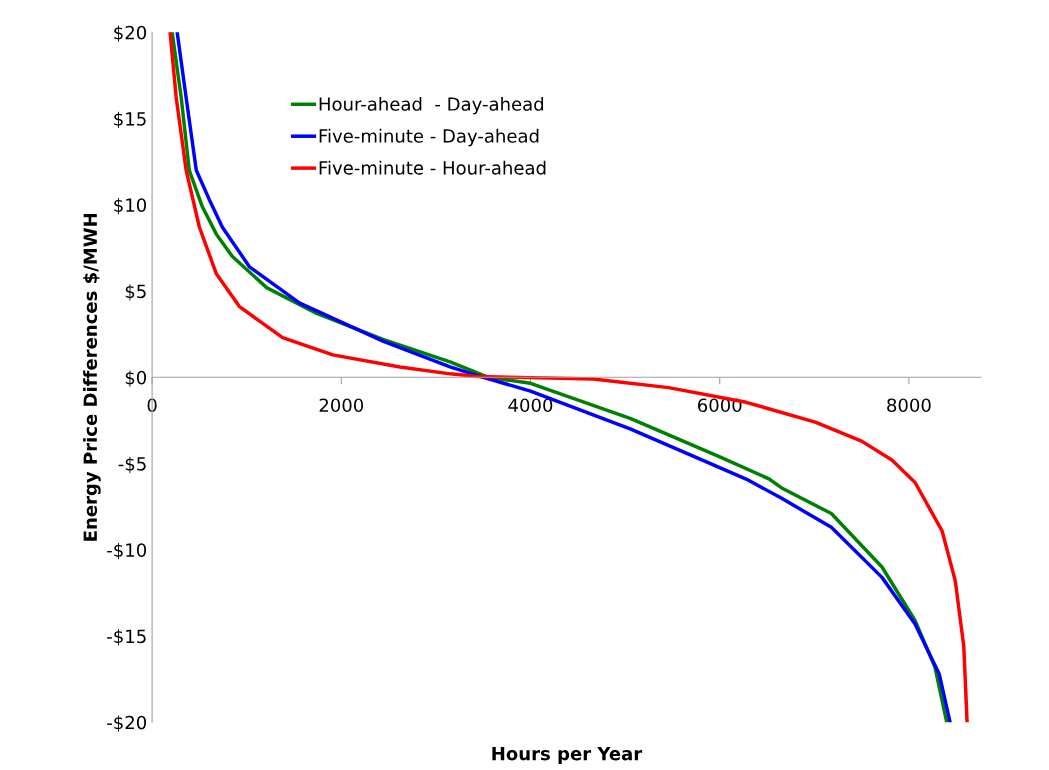  I want to click on legend-label: Five-minute - Day-ahead, so click(429, 137).